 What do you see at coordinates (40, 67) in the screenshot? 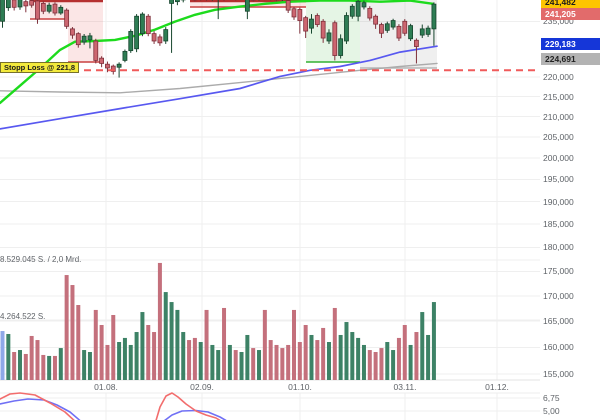
I see `stop-loss-label: Stopp Loss @ 221,8` at bounding box center [40, 67].